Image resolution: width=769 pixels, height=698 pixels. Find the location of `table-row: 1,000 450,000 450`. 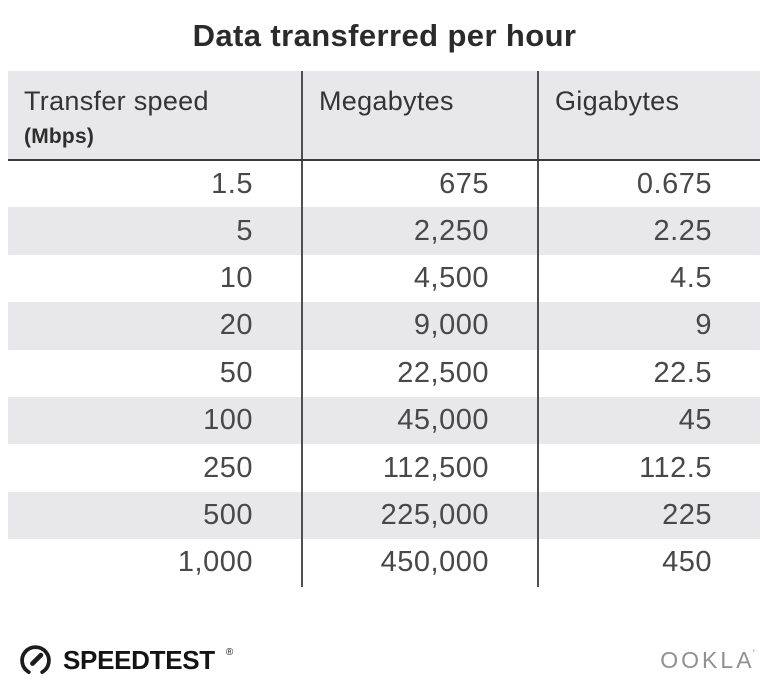

table-row: 1,000 450,000 450 is located at coordinates (384, 563).